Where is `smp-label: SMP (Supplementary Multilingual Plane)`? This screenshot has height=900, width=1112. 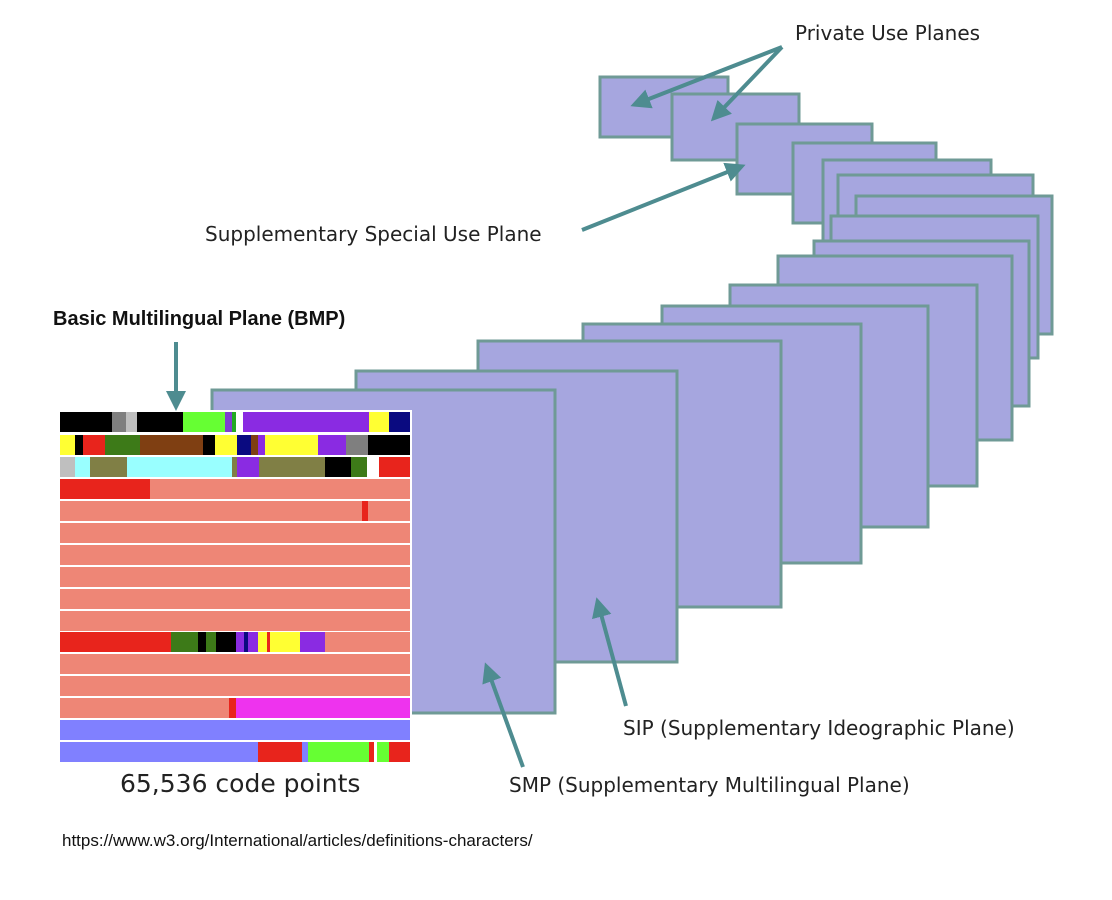
smp-label: SMP (Supplementary Multilingual Plane) is located at coordinates (709, 785).